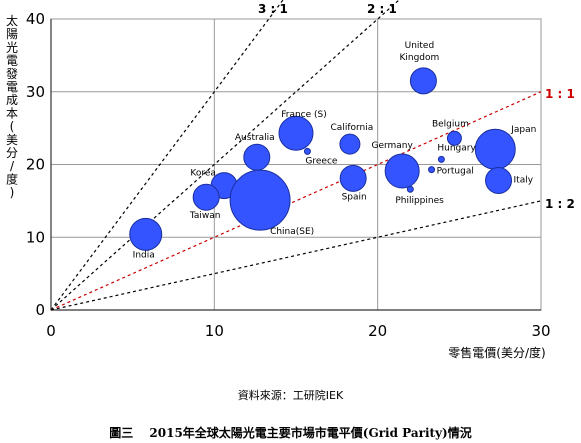  Describe the element at coordinates (420, 46) in the screenshot. I see `bubble-label-united-kingdom-0: United` at that location.